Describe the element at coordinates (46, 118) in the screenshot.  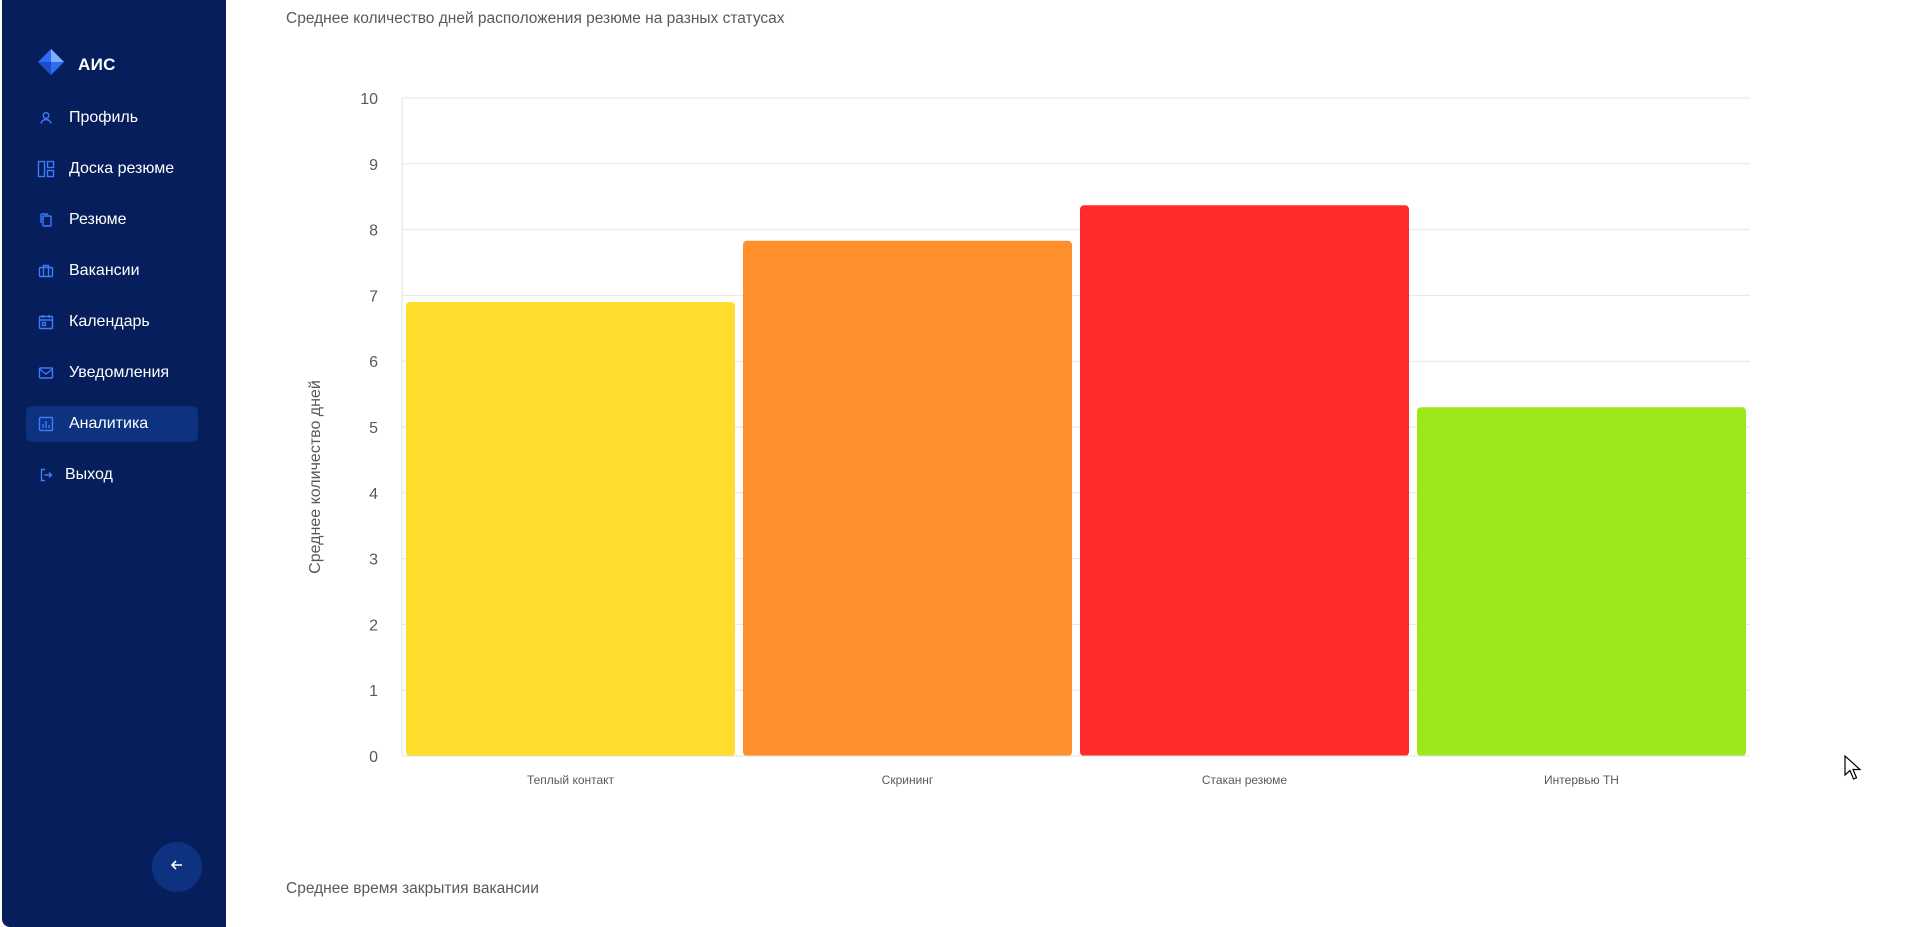
I see `user-icon` at that location.